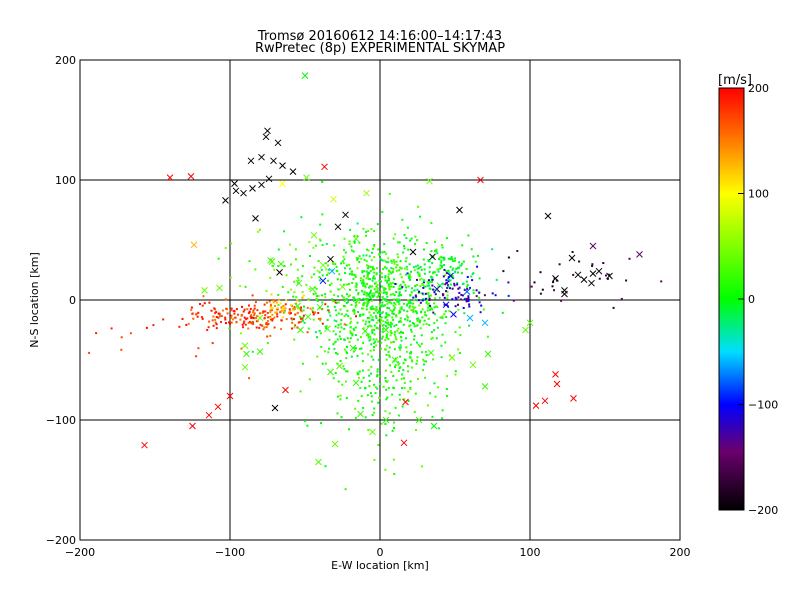  Describe the element at coordinates (65, 180) in the screenshot. I see `y-tick-label: 100` at that location.